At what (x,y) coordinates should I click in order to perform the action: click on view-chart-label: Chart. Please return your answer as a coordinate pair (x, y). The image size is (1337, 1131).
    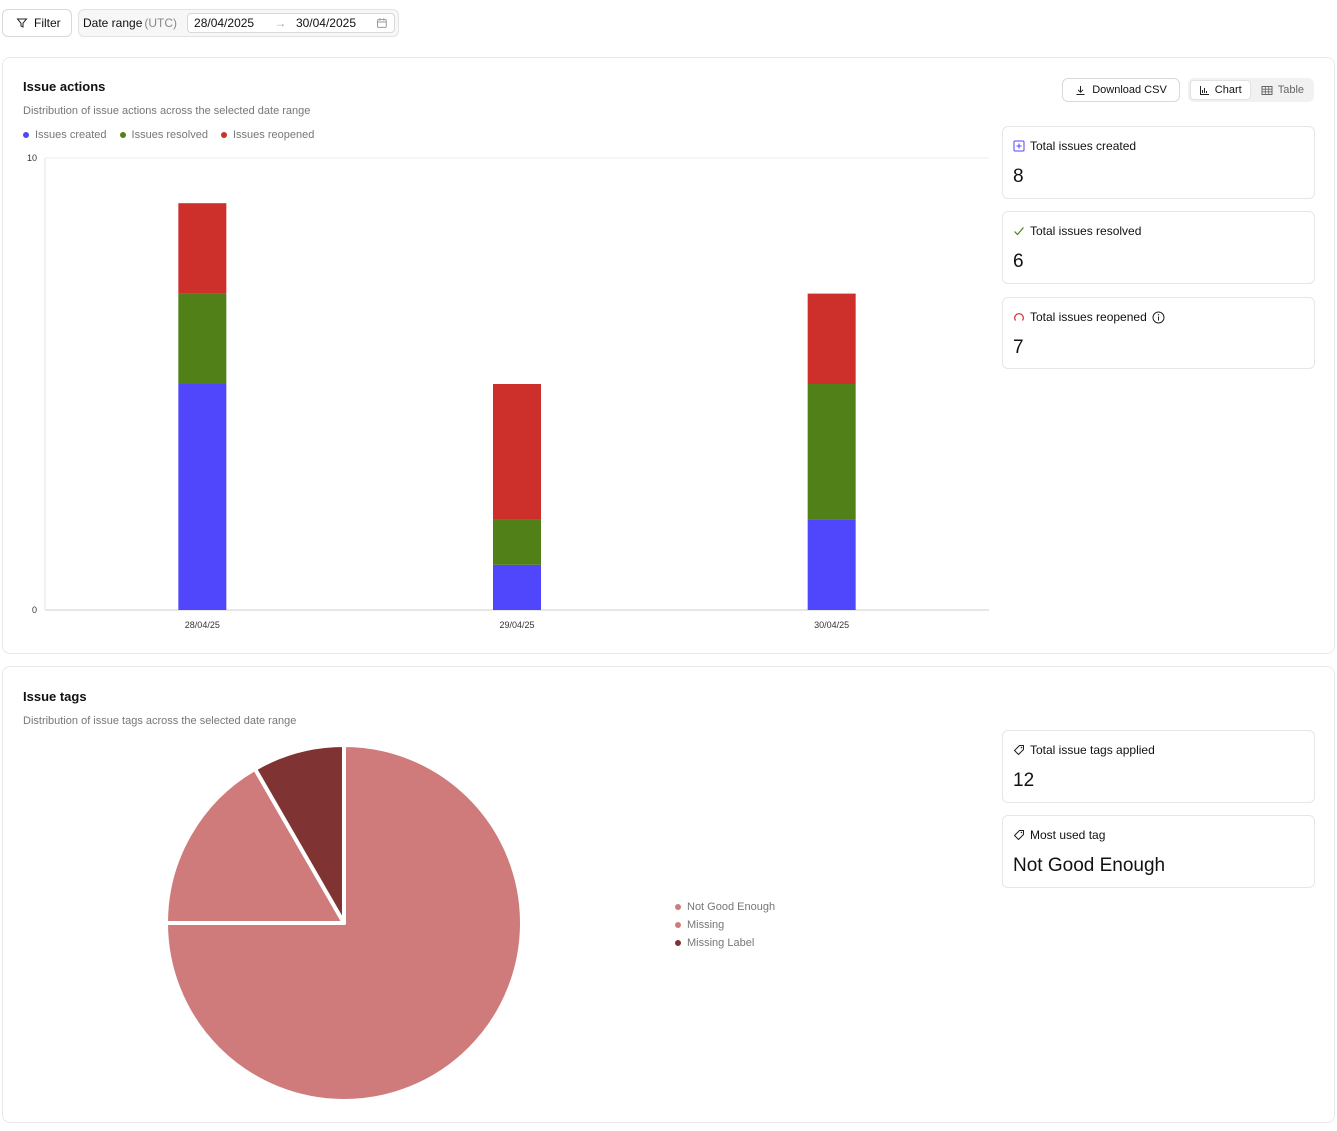
    Looking at the image, I should click on (1228, 90).